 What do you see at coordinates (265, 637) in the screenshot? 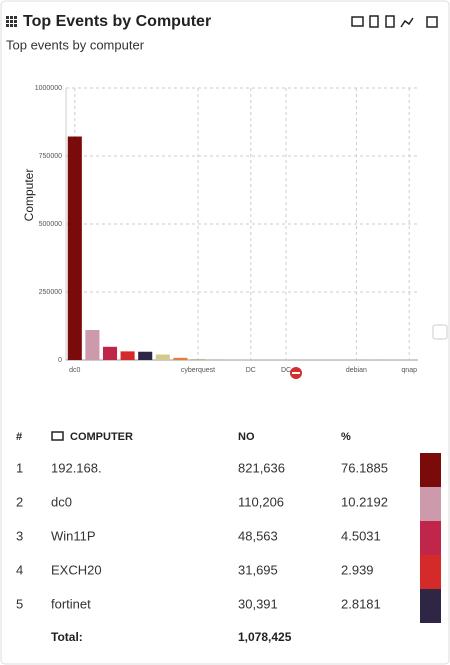
I see `total-cell: 1,078,425` at bounding box center [265, 637].